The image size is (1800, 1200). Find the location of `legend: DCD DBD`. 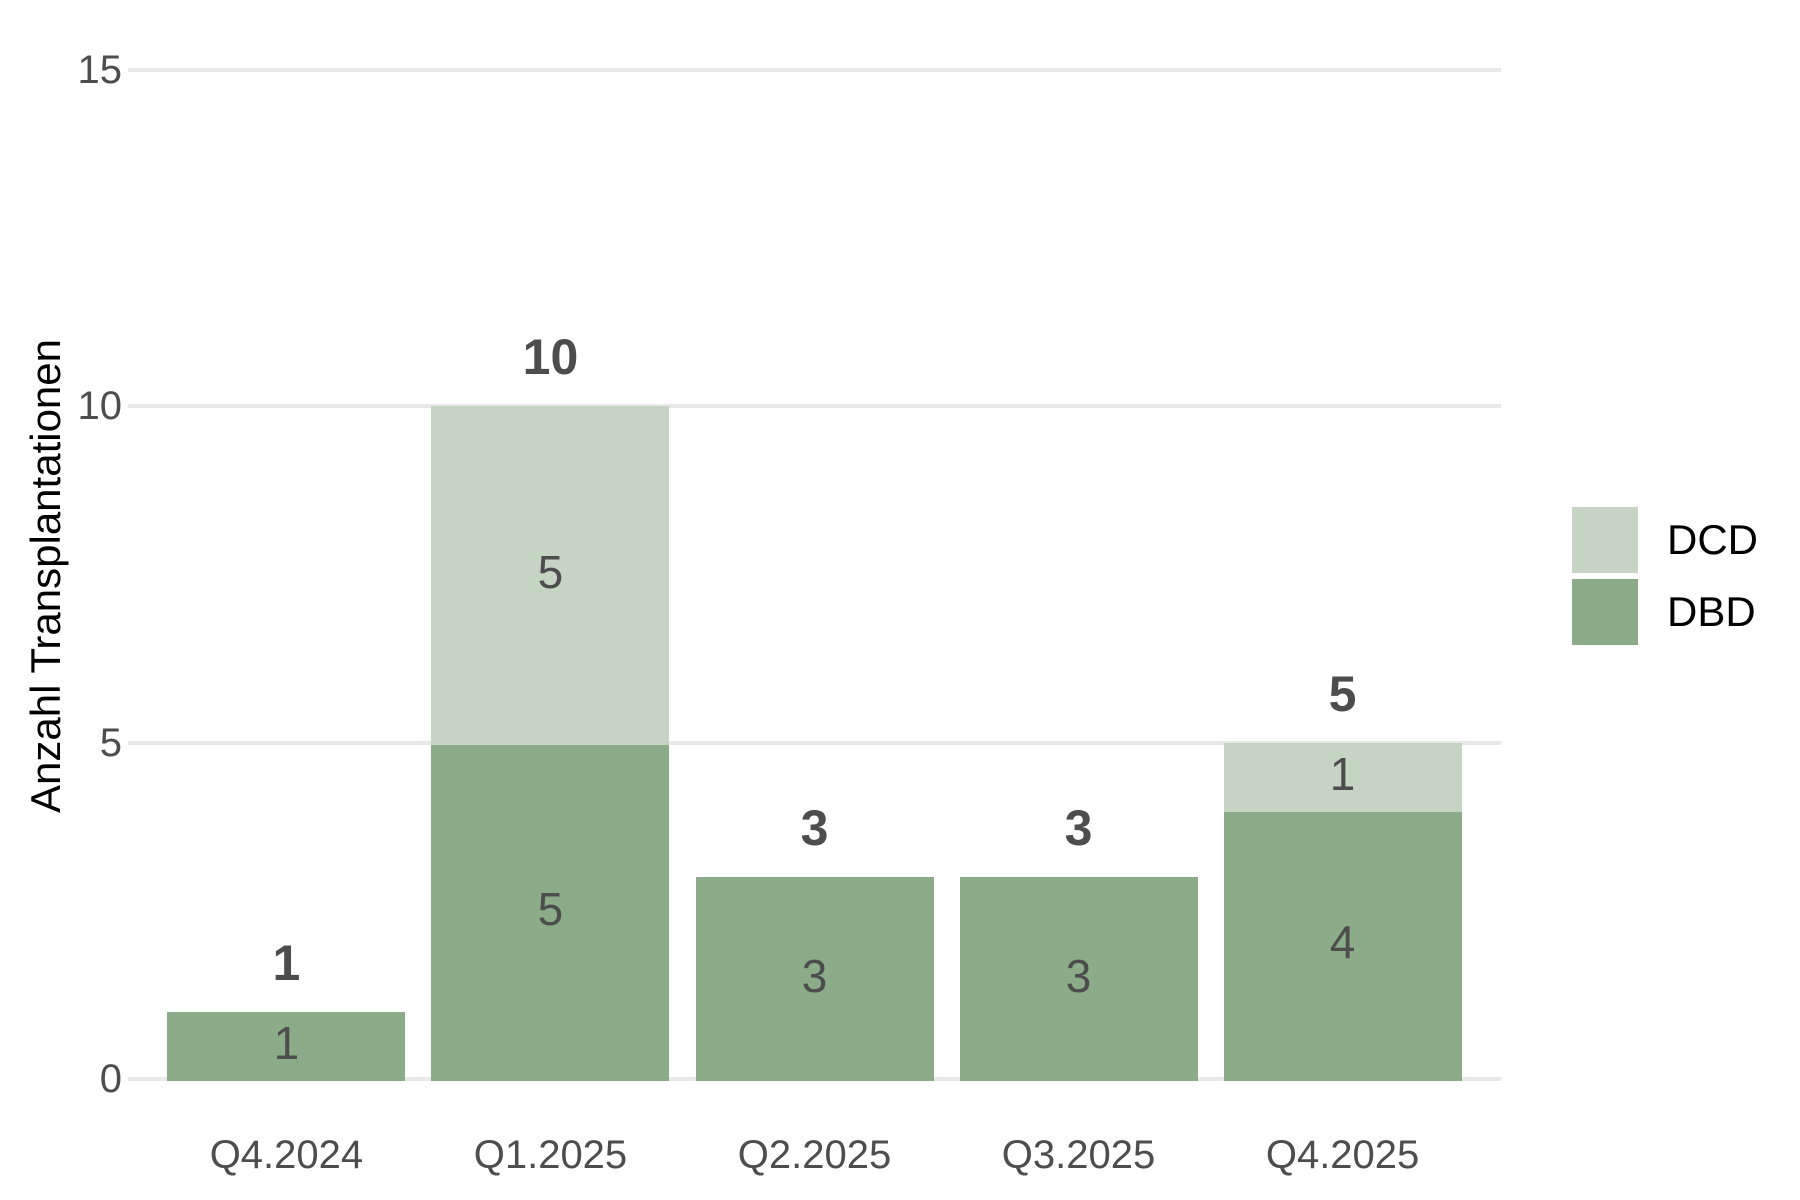

legend: DCD DBD is located at coordinates (1665, 576).